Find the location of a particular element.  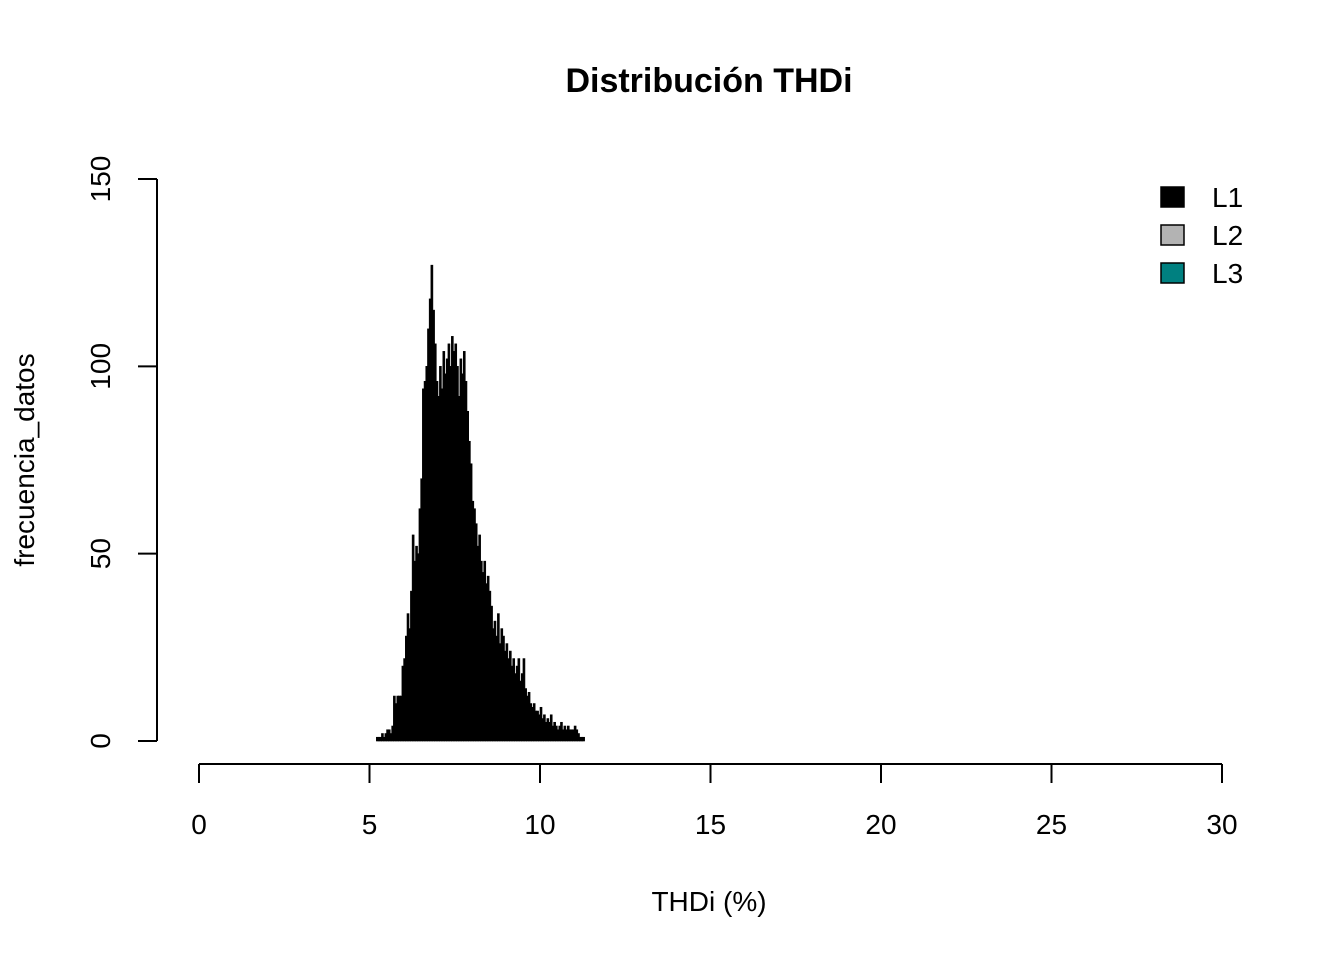

legend: L1 L2 L3 is located at coordinates (1201, 235).